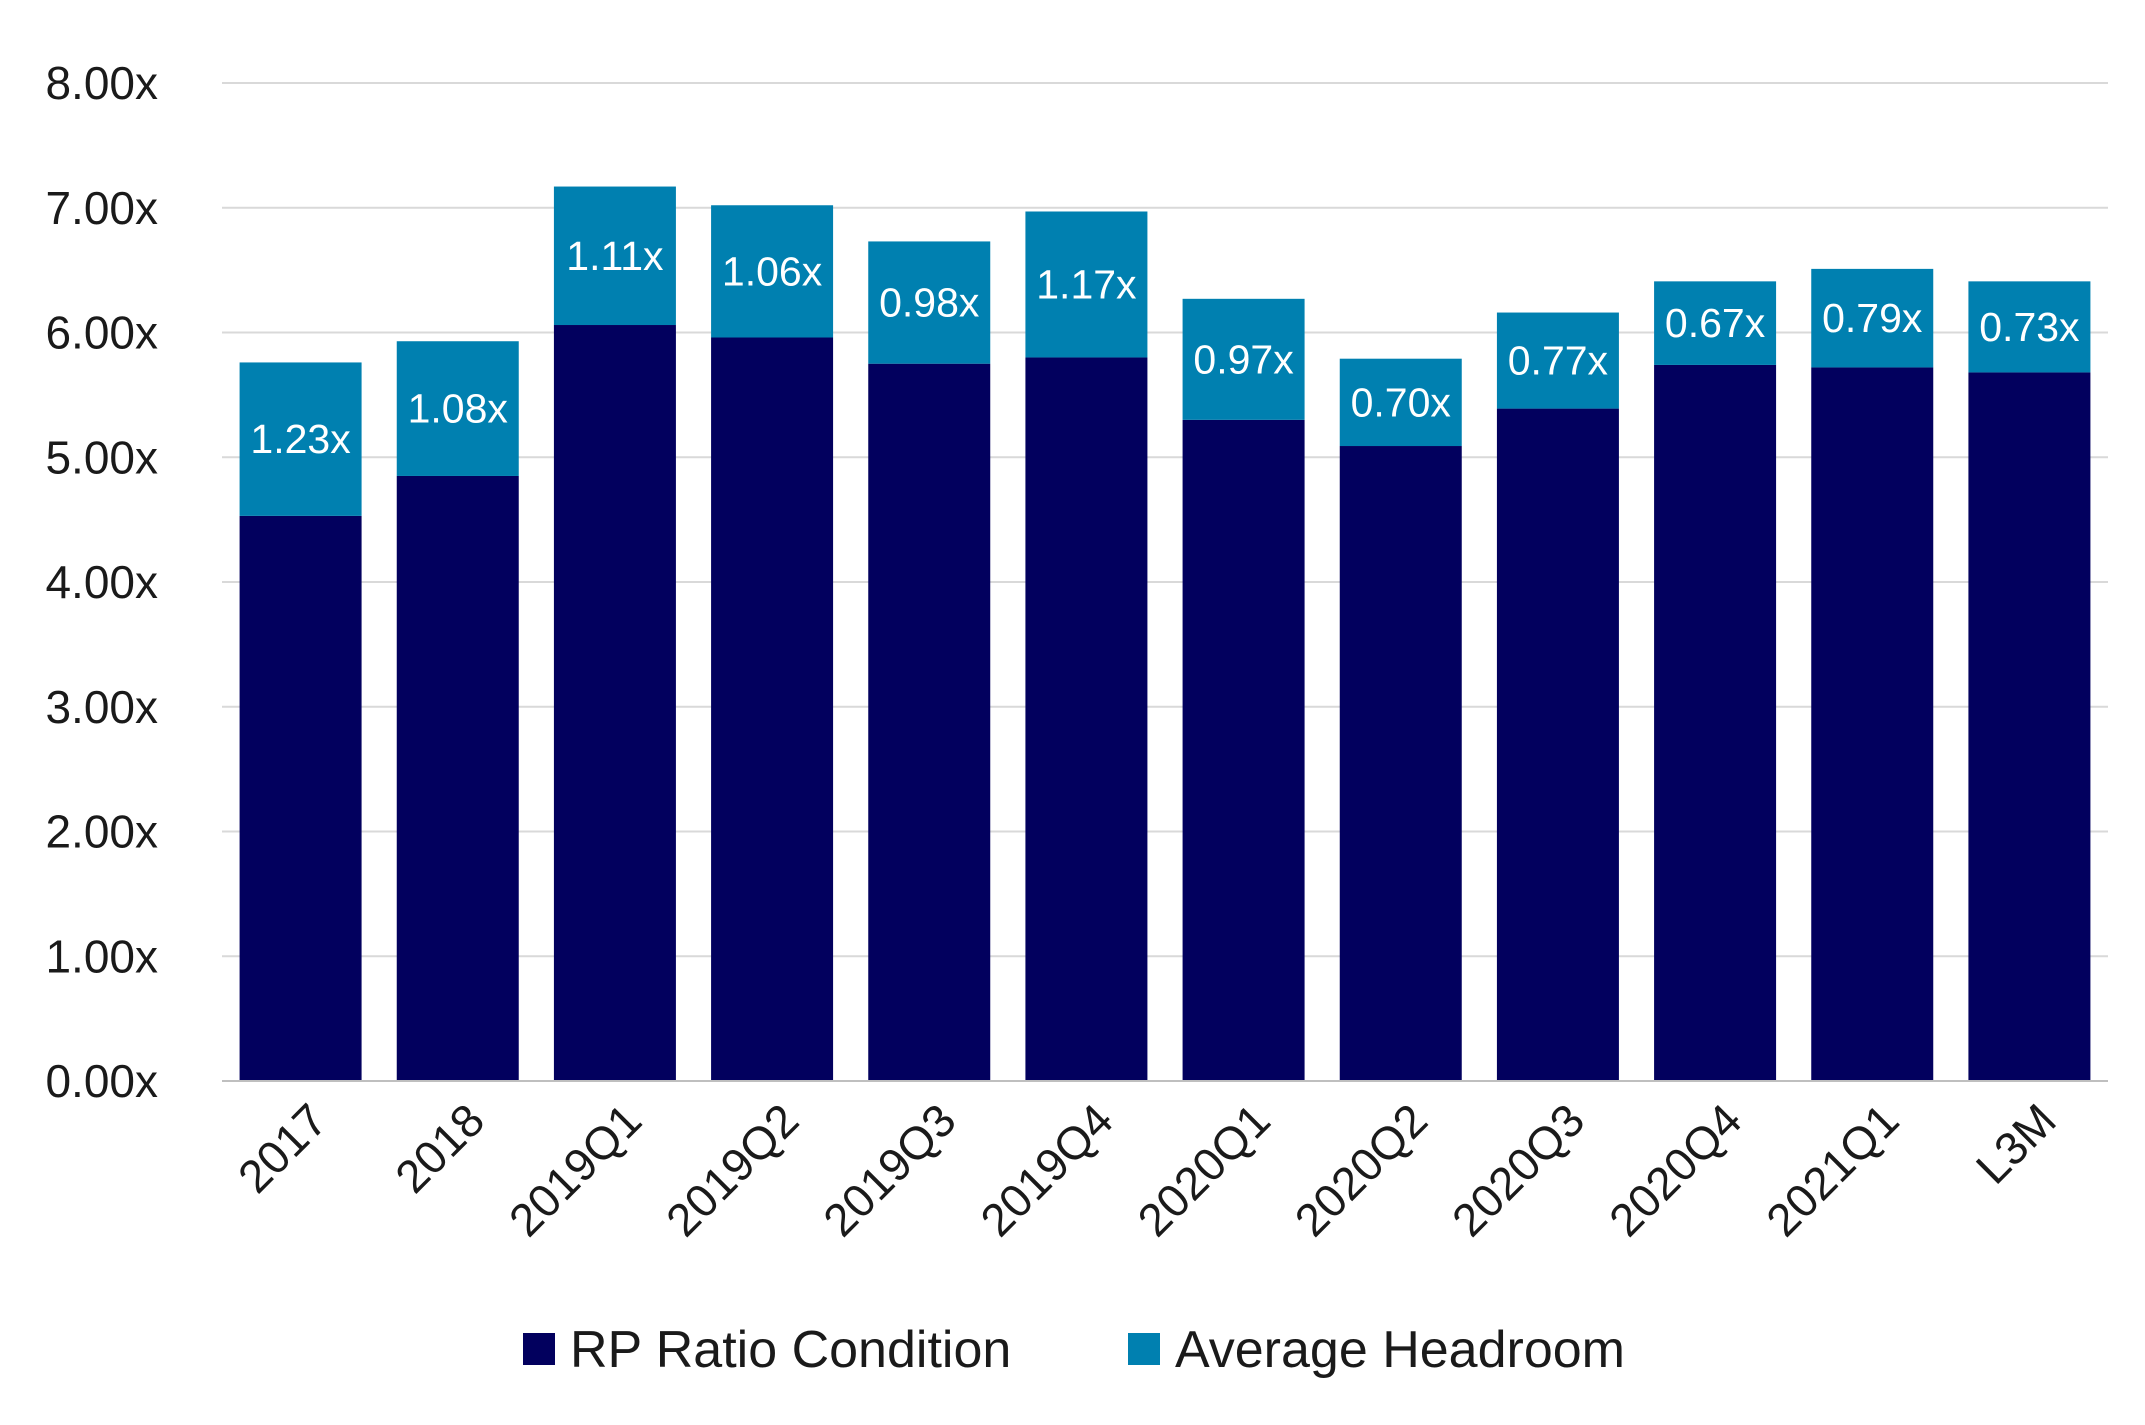 Image resolution: width=2145 pixels, height=1425 pixels. What do you see at coordinates (1557, 744) in the screenshot?
I see `bar-rp-ratio-condition-2020q3` at bounding box center [1557, 744].